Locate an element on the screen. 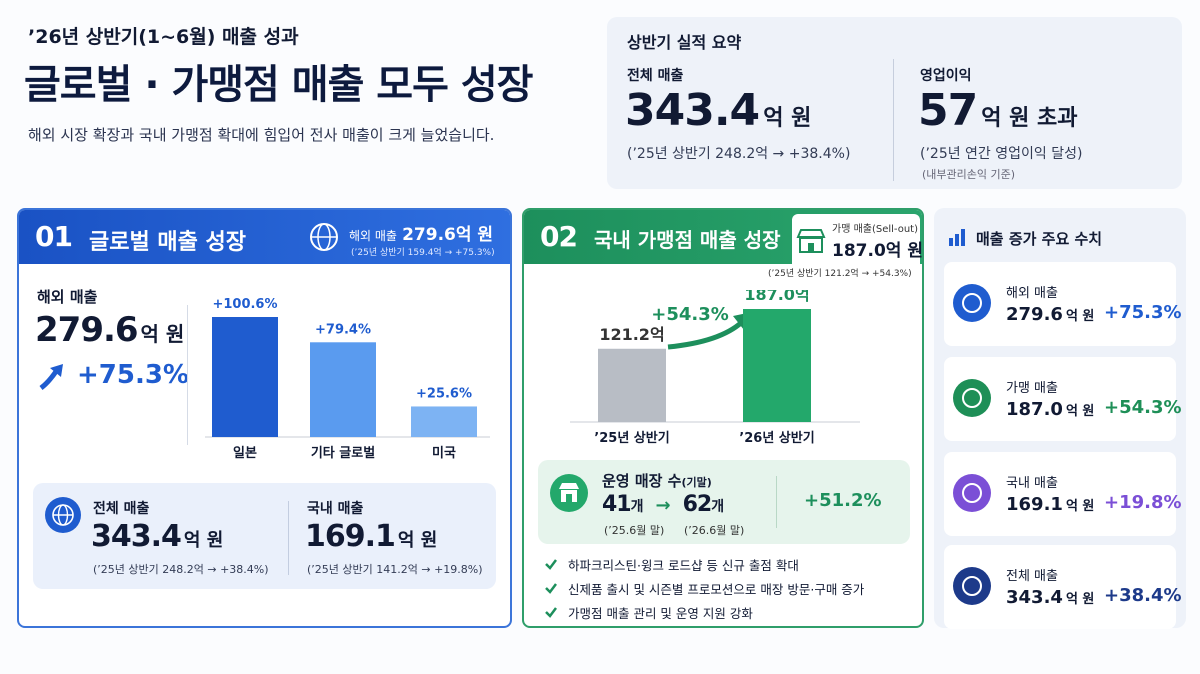 This screenshot has width=1200, height=674. sidebar-value-row: 187.0 억 원 is located at coordinates (1050, 409).